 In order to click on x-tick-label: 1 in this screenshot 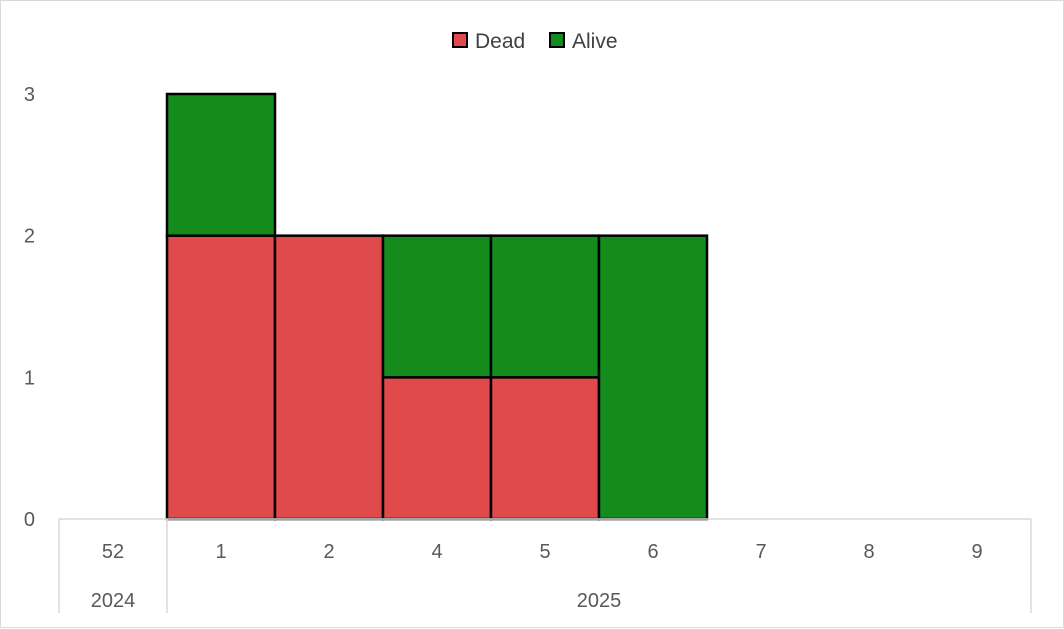, I will do `click(220, 552)`.